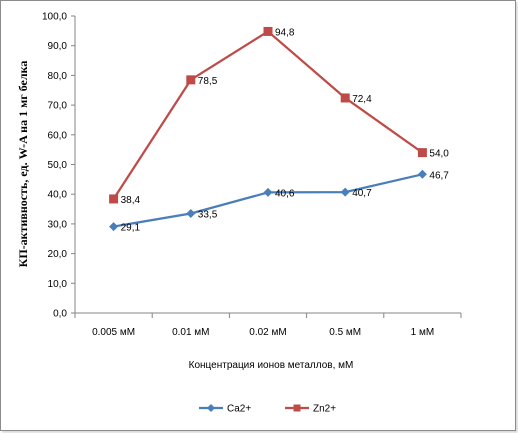 The height and width of the screenshot is (433, 518). I want to click on x-tick-label: 0.01 мМ, so click(190, 332).